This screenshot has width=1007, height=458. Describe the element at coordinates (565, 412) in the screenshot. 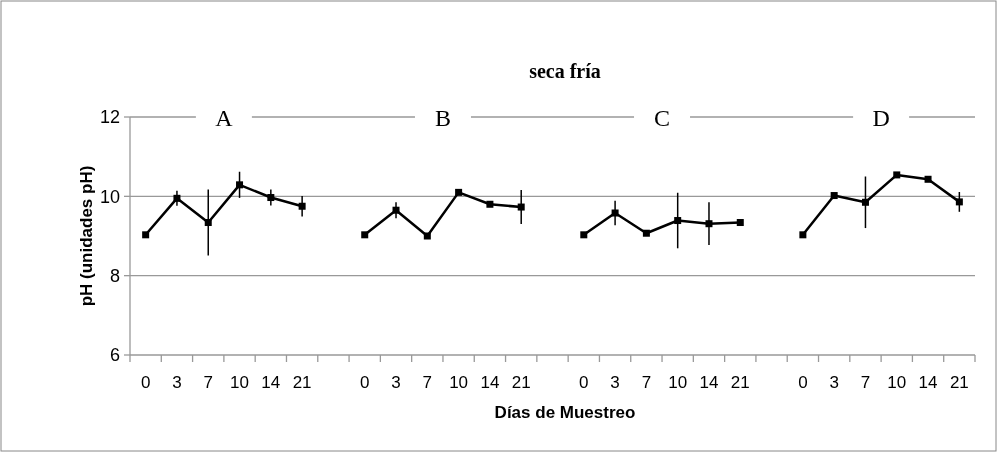

I see `x-axis-title: Días de Muestreo` at that location.